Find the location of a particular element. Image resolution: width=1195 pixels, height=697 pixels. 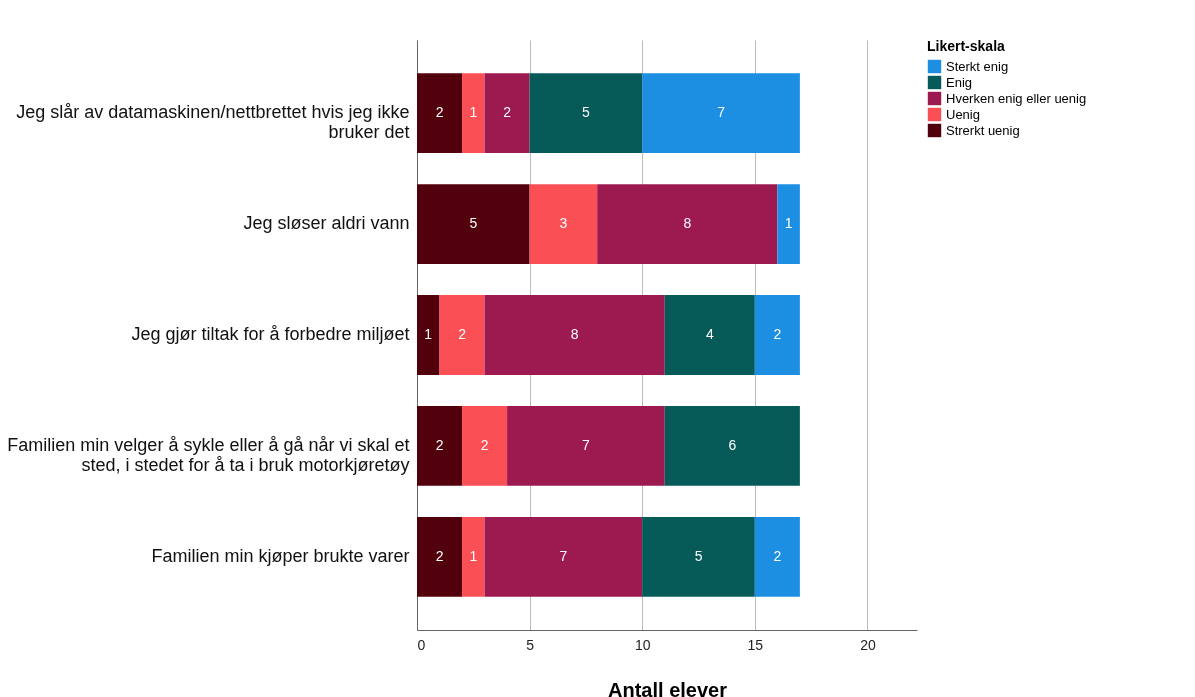

legend-title: Likert-skala is located at coordinates (966, 46).